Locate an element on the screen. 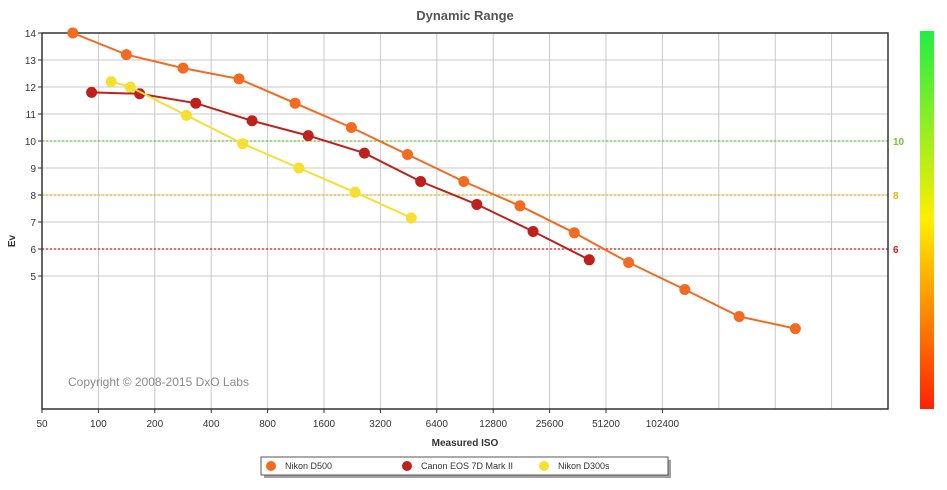 The image size is (947, 490). x-tick-label: 6400 is located at coordinates (437, 424).